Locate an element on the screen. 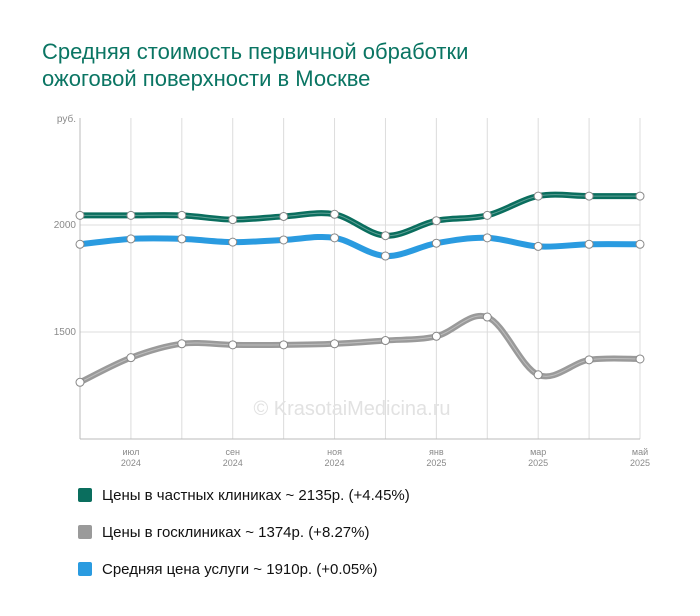 The width and height of the screenshot is (700, 616). x-tick-month: ноя is located at coordinates (334, 452).